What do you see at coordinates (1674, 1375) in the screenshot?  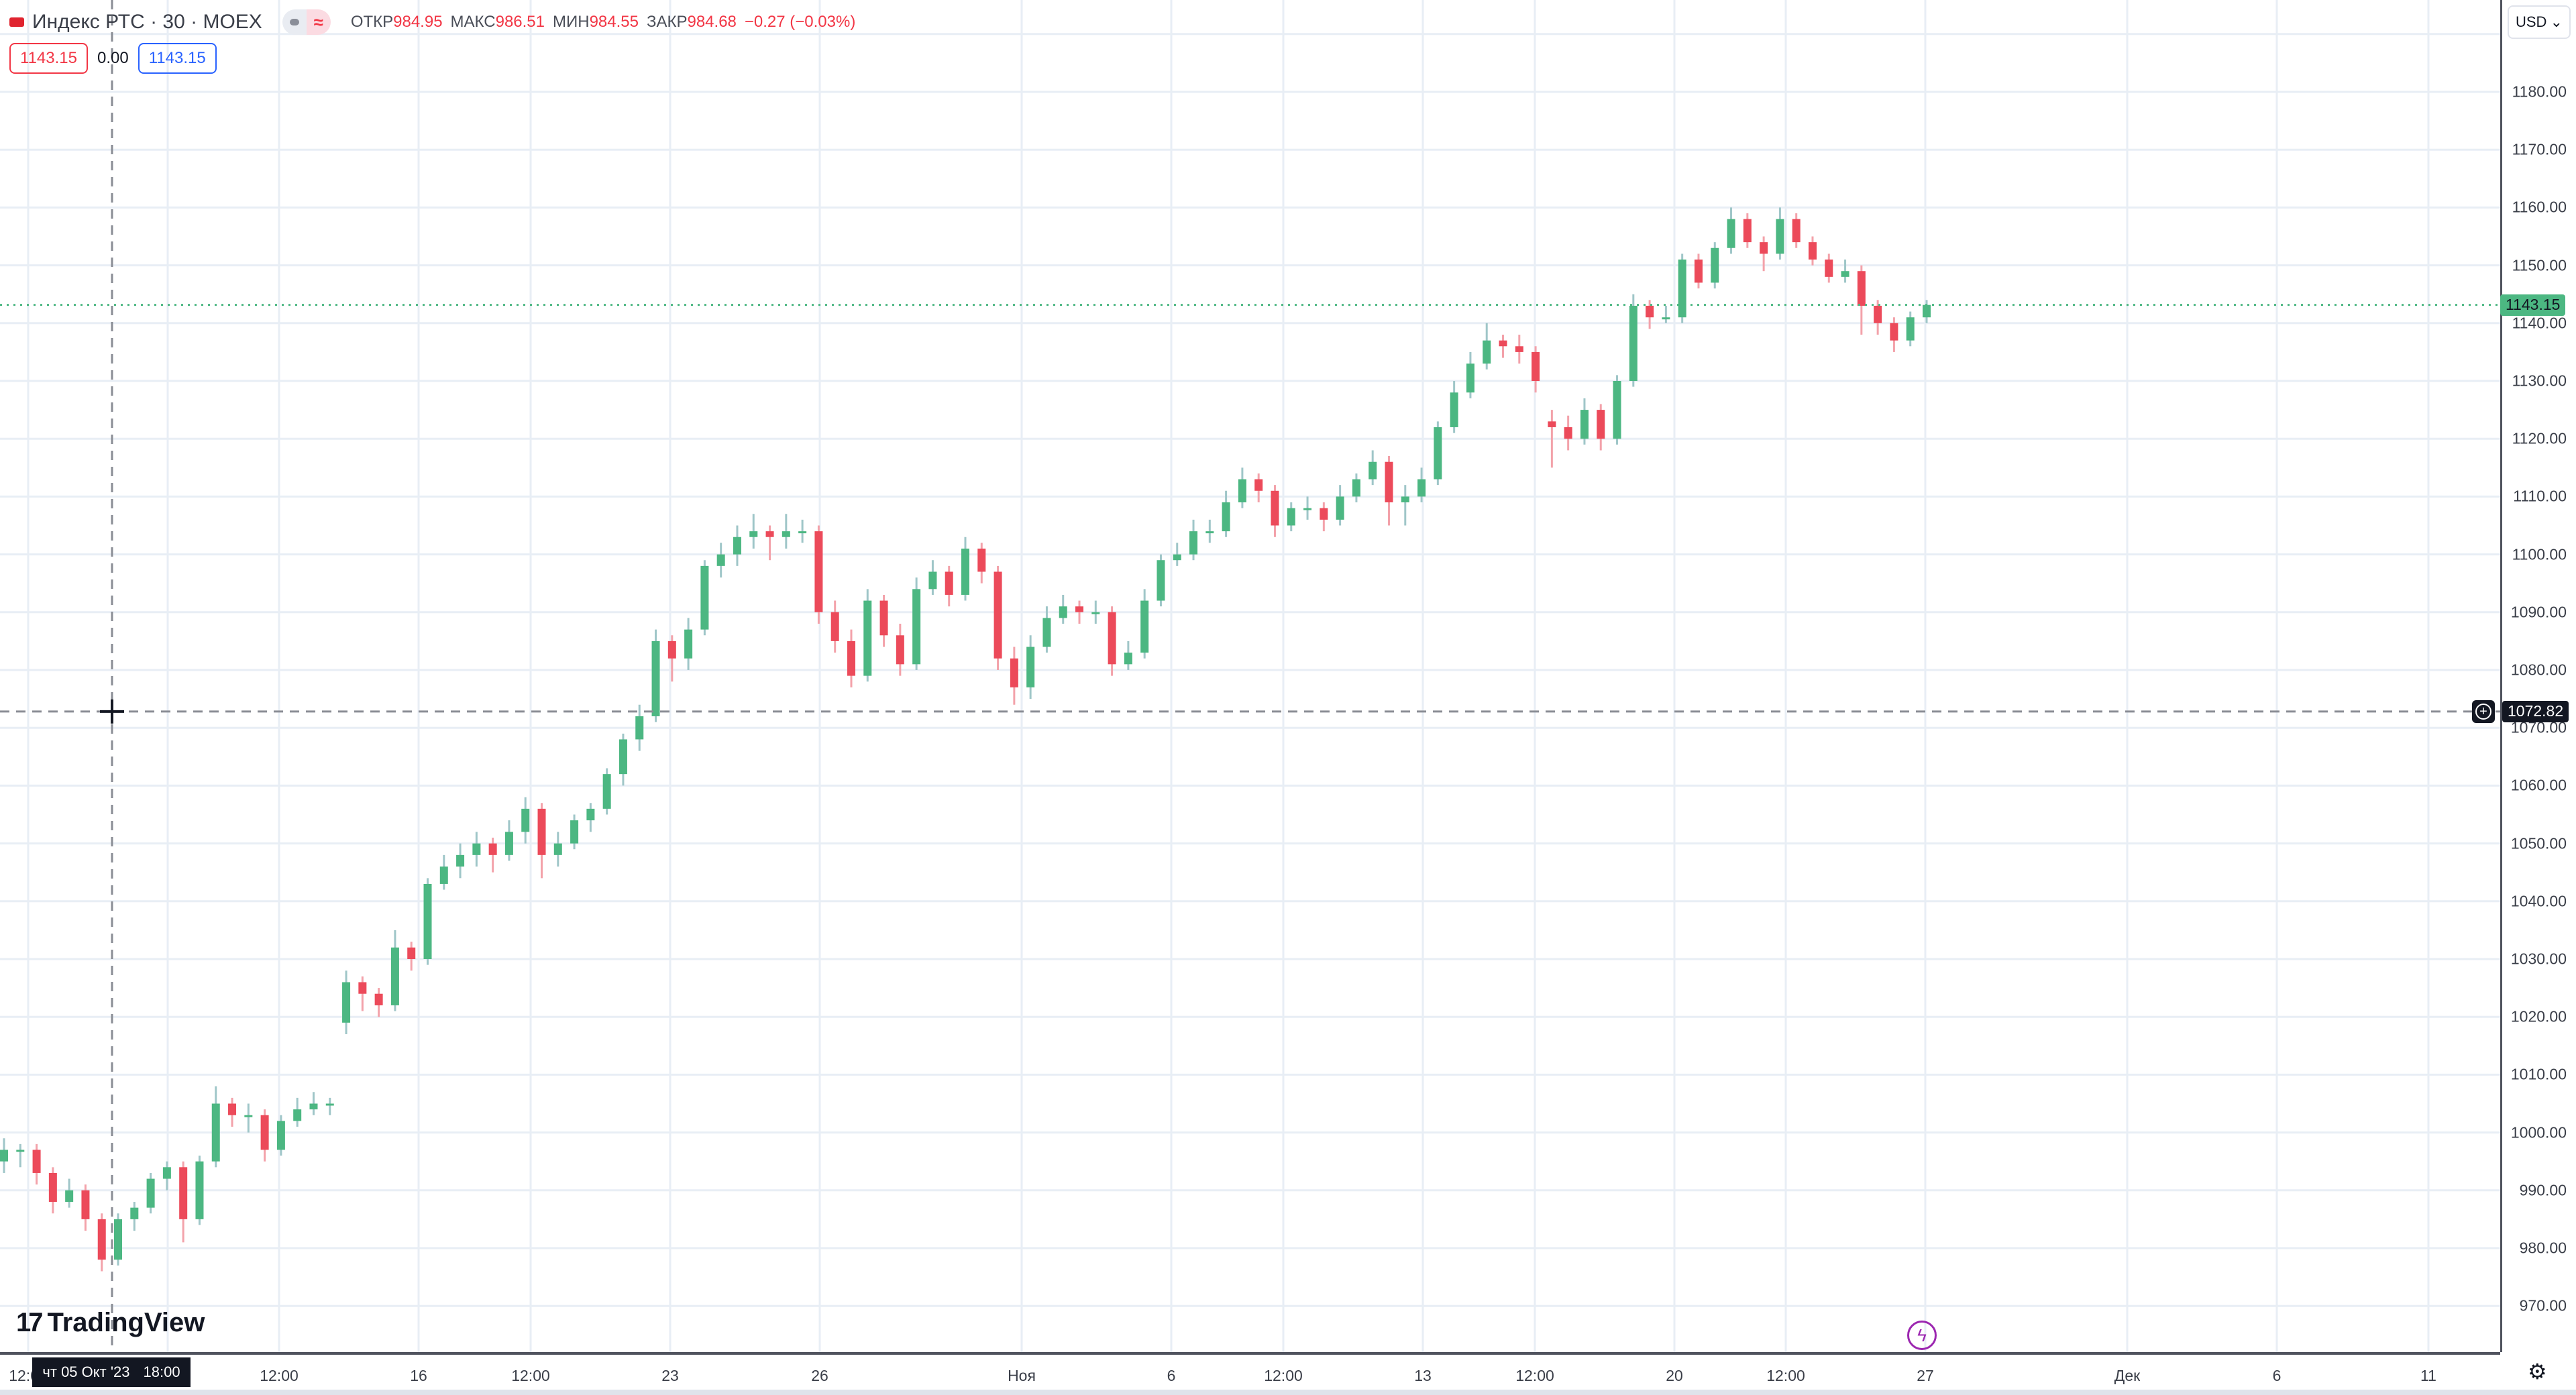 I see `time-tick-label: 20` at bounding box center [1674, 1375].